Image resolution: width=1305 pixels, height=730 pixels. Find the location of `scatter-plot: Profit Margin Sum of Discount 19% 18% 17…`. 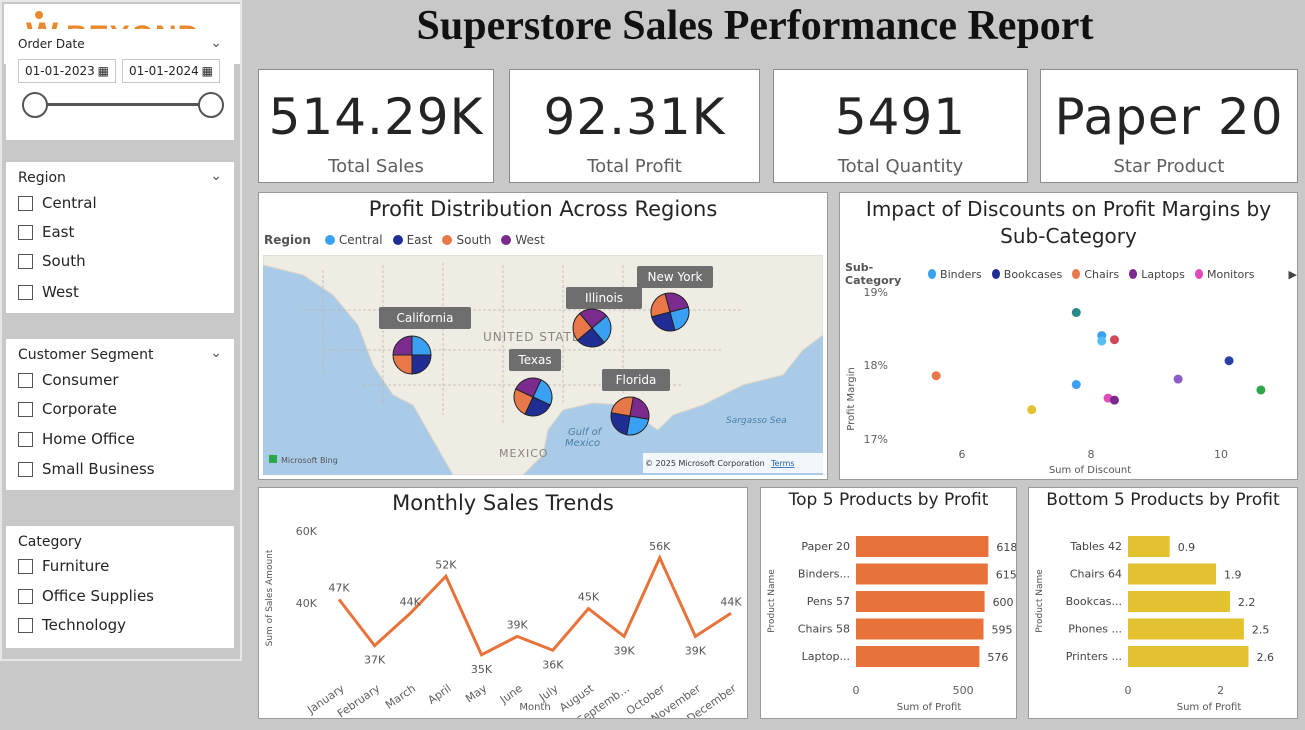

scatter-plot: Profit Margin Sum of Discount 19% 18% 17… is located at coordinates (1068, 379).